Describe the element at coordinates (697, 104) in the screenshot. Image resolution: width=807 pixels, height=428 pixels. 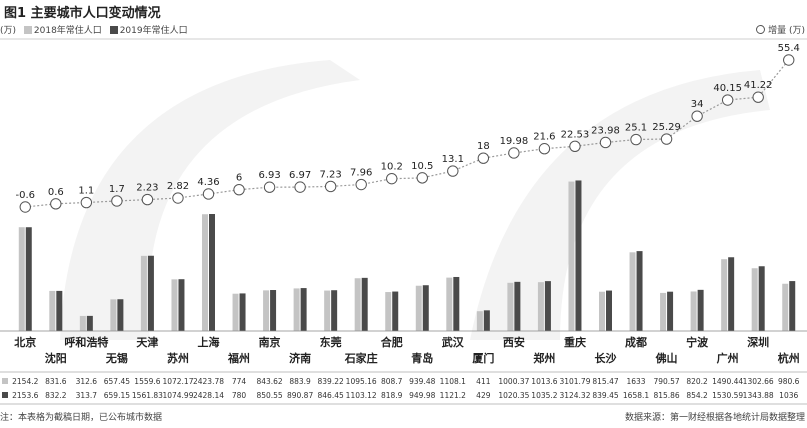
I see `increase-label: 34` at that location.